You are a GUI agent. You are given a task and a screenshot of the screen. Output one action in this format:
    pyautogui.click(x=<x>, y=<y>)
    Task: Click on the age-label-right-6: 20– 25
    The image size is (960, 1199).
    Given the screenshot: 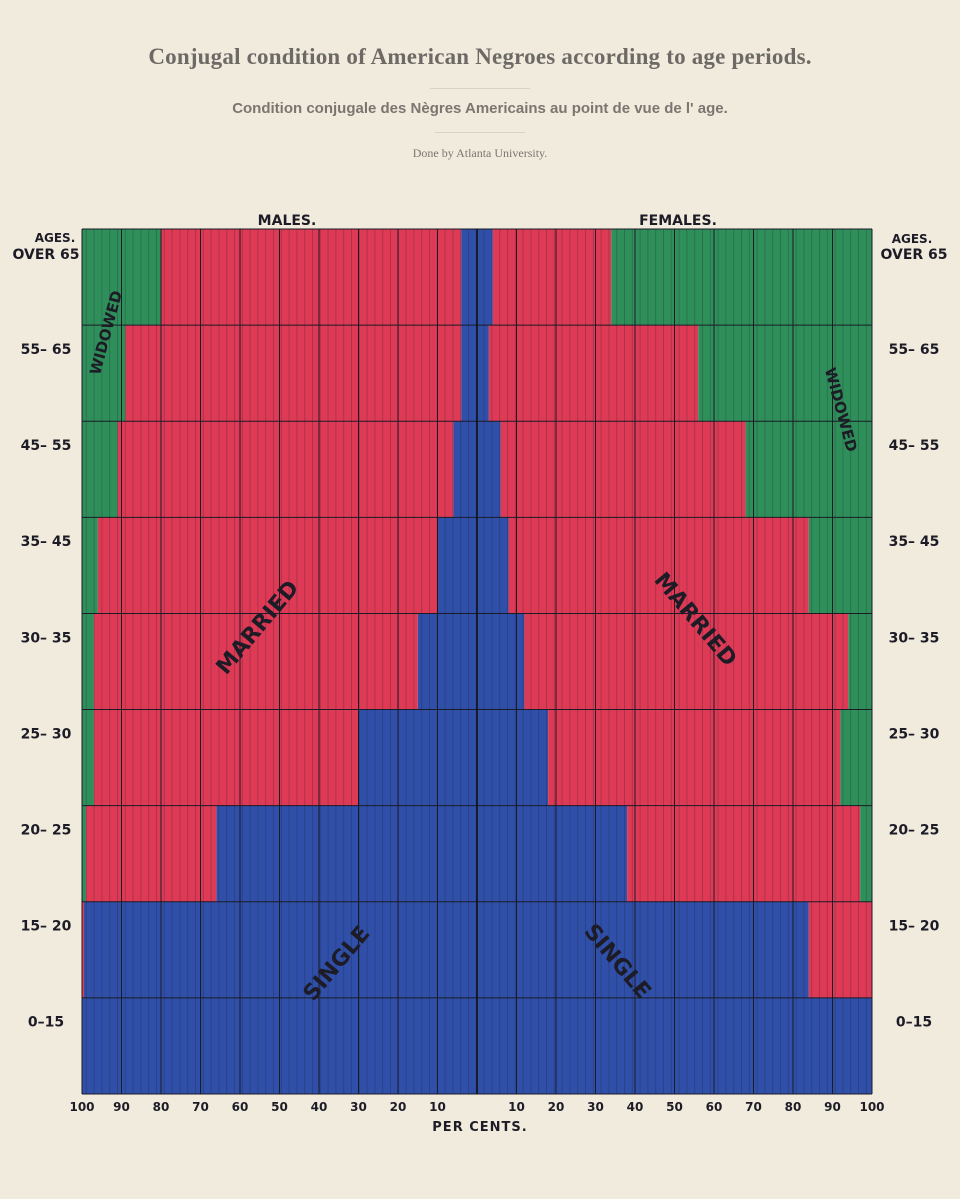 What is the action you would take?
    pyautogui.click(x=914, y=831)
    